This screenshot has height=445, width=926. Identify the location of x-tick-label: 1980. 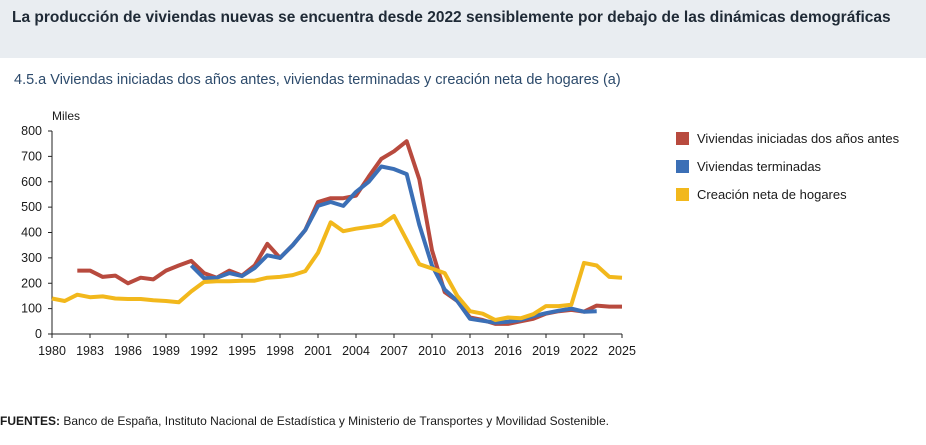
(52, 351).